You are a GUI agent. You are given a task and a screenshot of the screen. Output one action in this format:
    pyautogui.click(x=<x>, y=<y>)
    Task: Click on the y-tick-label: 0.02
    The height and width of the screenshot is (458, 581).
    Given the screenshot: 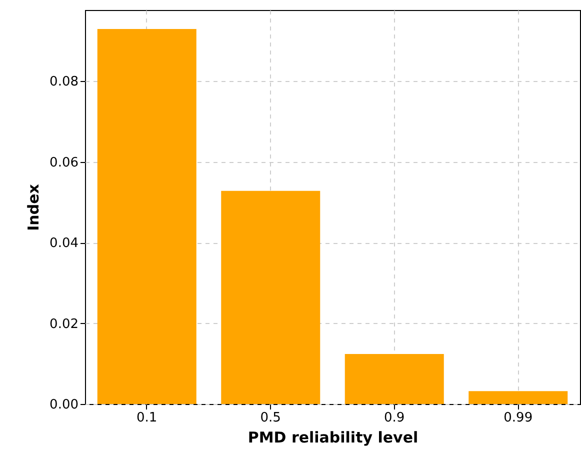 What is the action you would take?
    pyautogui.click(x=64, y=324)
    